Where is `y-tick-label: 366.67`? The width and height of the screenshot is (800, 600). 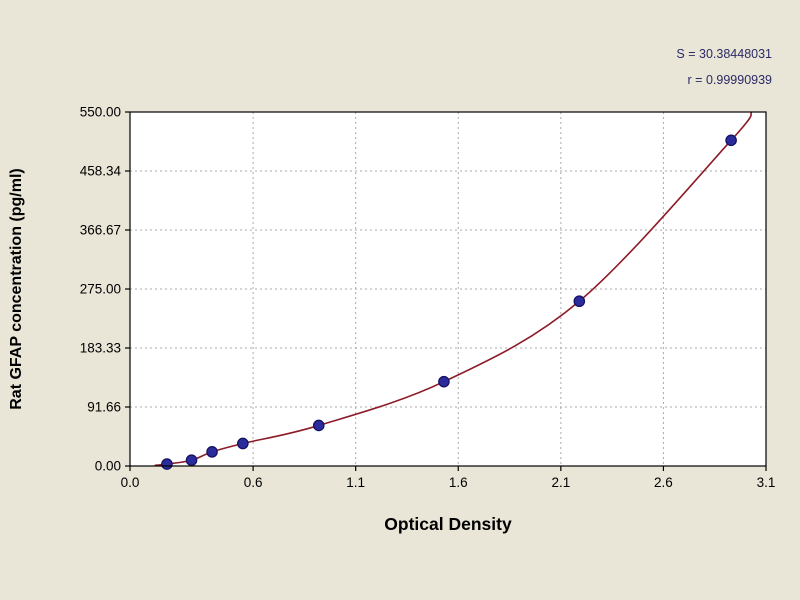 y-tick-label: 366.67 is located at coordinates (100, 230).